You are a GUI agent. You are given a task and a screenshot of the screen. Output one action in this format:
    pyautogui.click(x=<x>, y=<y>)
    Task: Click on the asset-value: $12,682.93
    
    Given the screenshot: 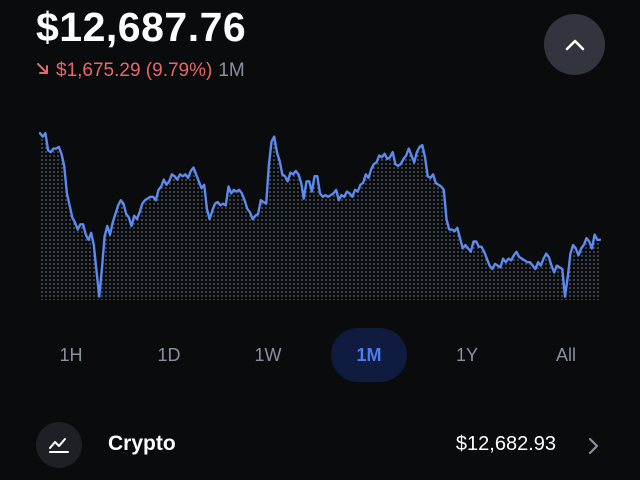 What is the action you would take?
    pyautogui.click(x=505, y=444)
    